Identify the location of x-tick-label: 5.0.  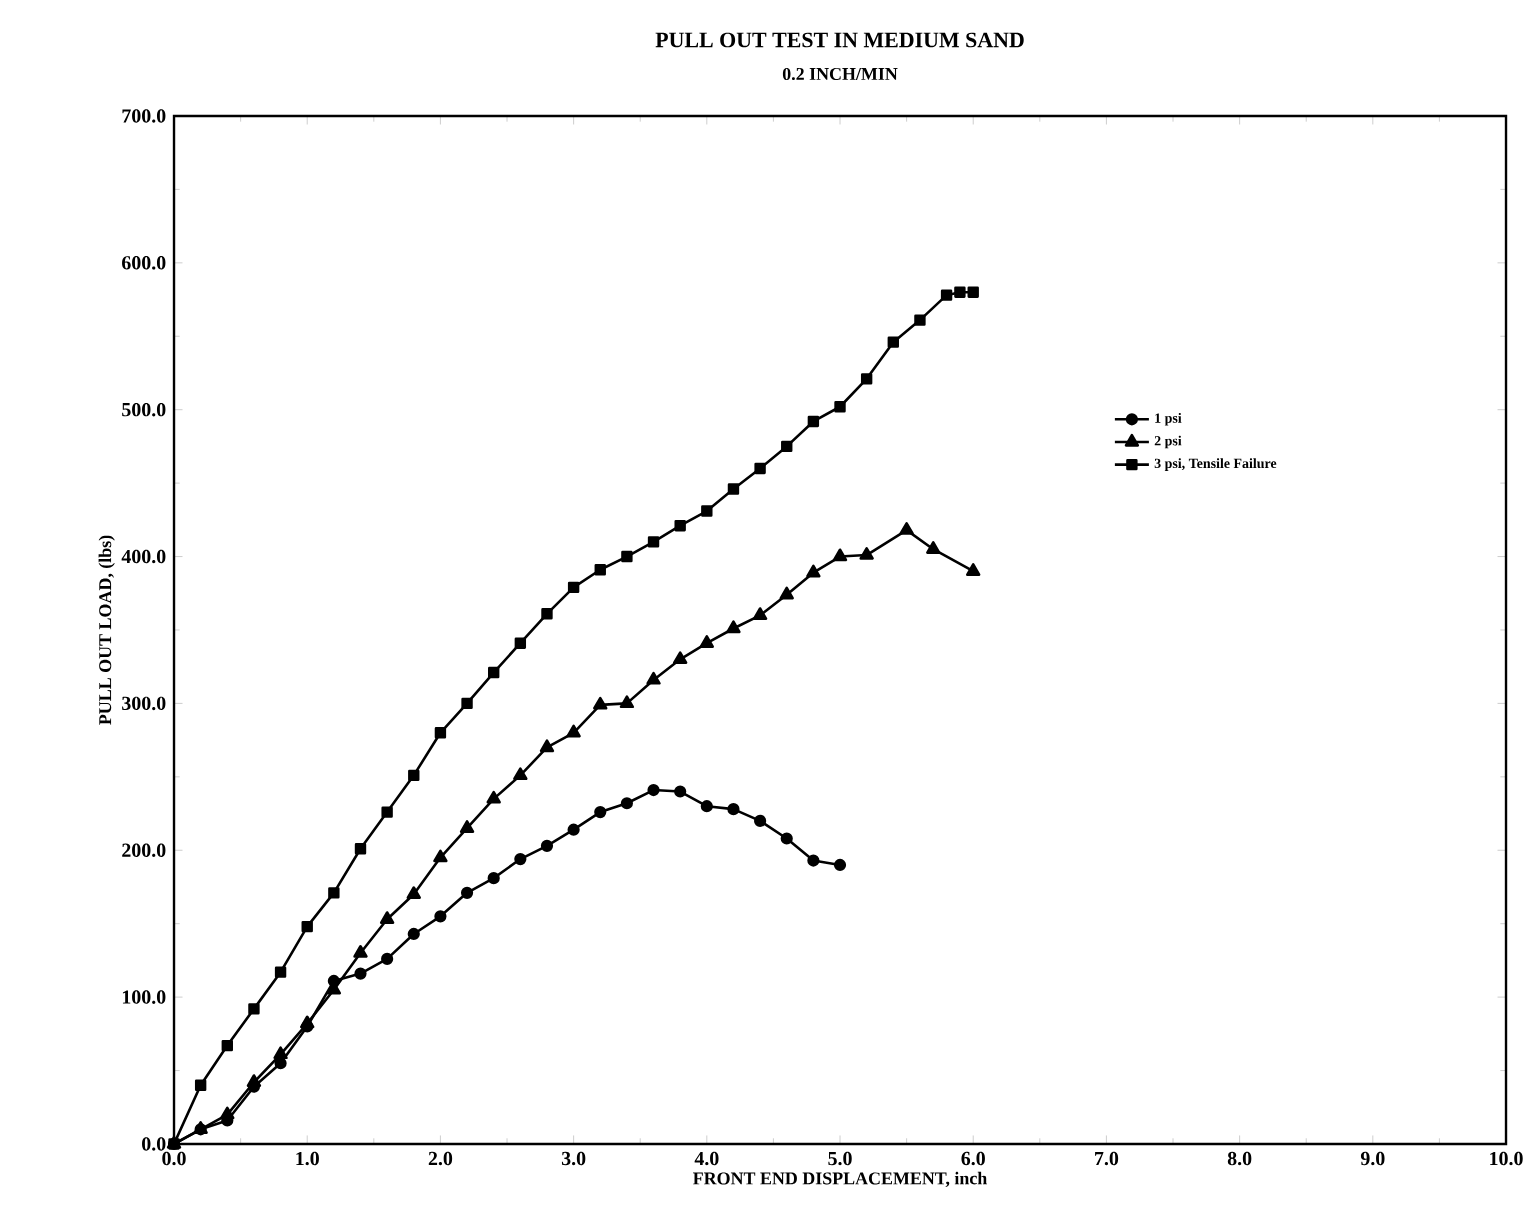
(840, 1158).